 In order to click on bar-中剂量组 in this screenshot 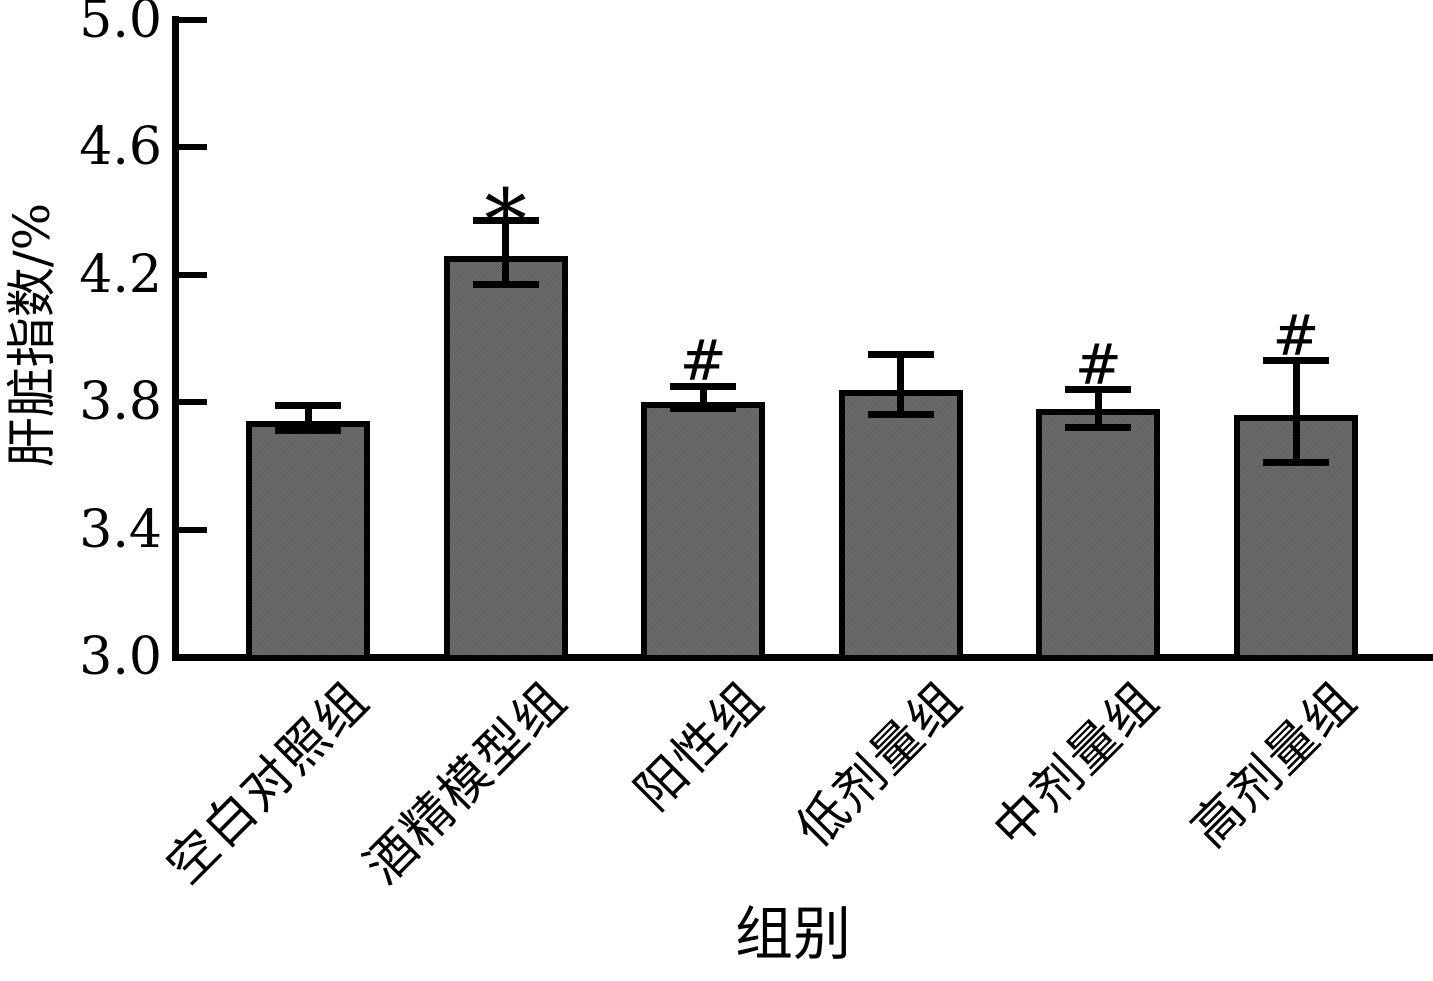, I will do `click(1098, 534)`.